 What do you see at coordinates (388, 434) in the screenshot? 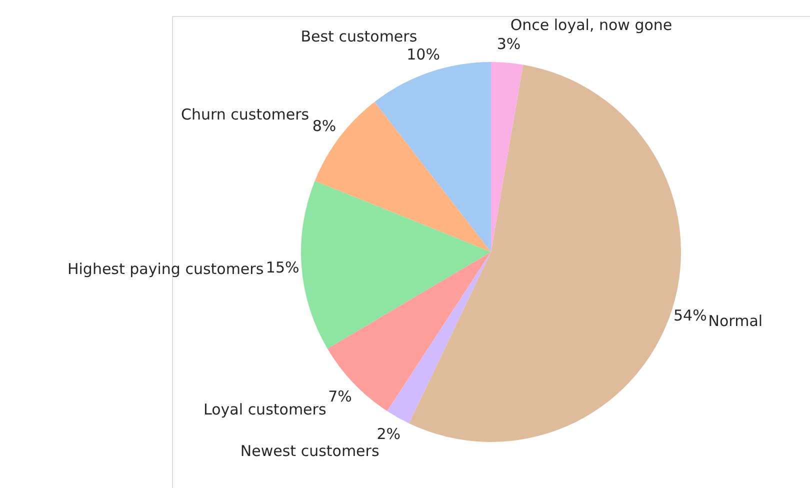
I see `data-label: 2%` at bounding box center [388, 434].